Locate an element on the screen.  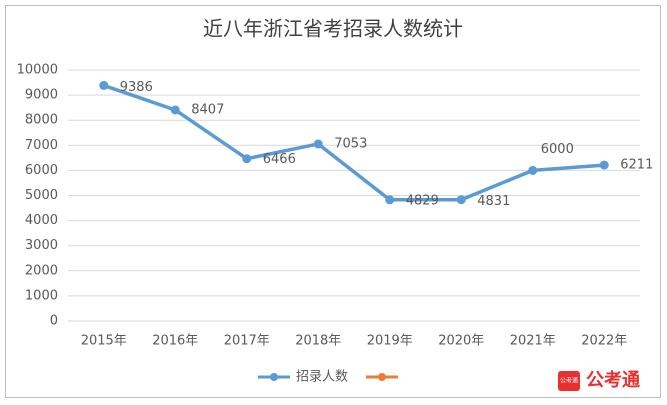
legend-decor is located at coordinates (382, 377).